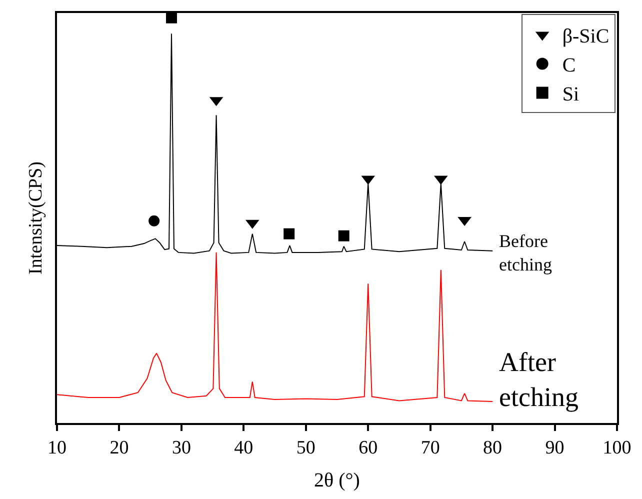 The image size is (642, 499). Describe the element at coordinates (368, 448) in the screenshot. I see `x-tick-label: 60` at that location.